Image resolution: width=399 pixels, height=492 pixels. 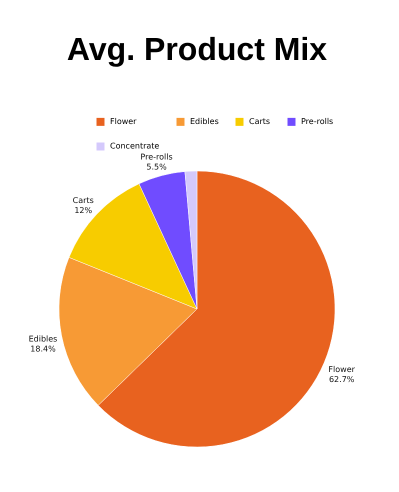 I want to click on slice-label: Edibles, so click(x=43, y=339).